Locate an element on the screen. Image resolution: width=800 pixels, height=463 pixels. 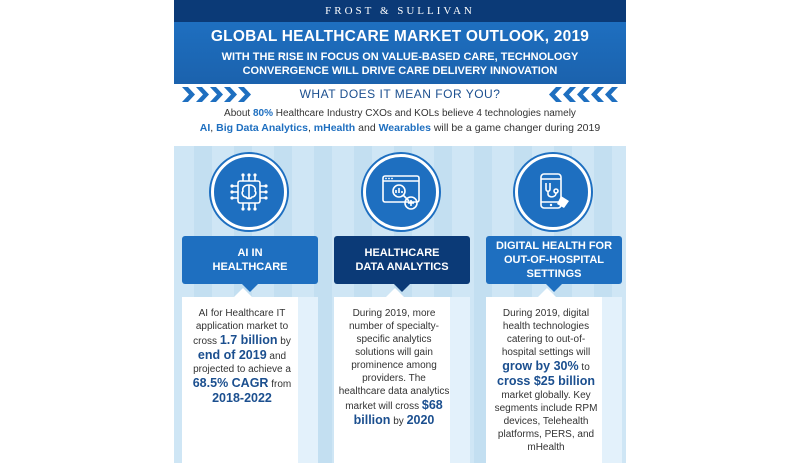
intro-sep-1: , is located at coordinates (213, 128).